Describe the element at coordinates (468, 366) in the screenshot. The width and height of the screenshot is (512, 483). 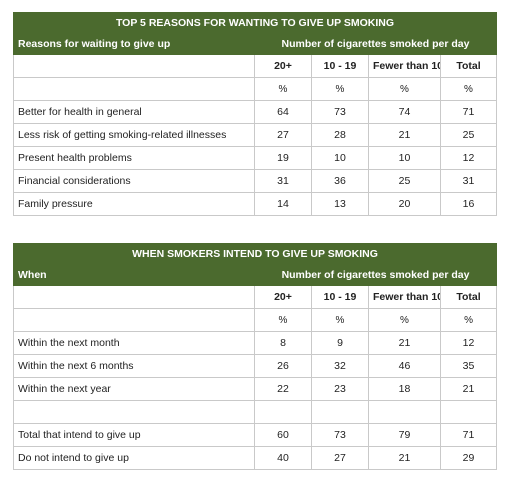
I see `cell-value: 35` at that location.